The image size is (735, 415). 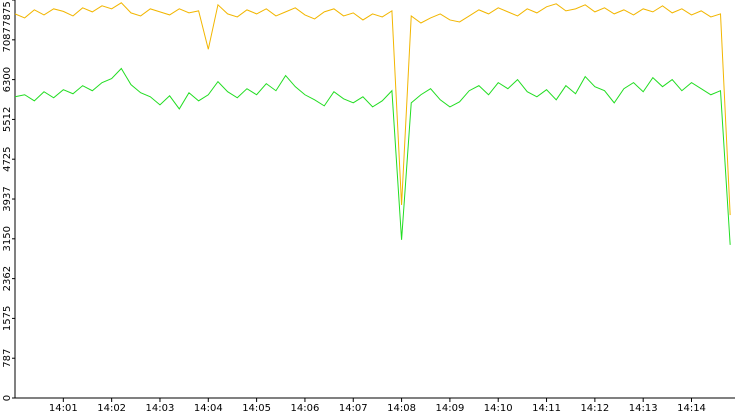 What do you see at coordinates (7, 398) in the screenshot?
I see `y-tick-label: 0` at bounding box center [7, 398].